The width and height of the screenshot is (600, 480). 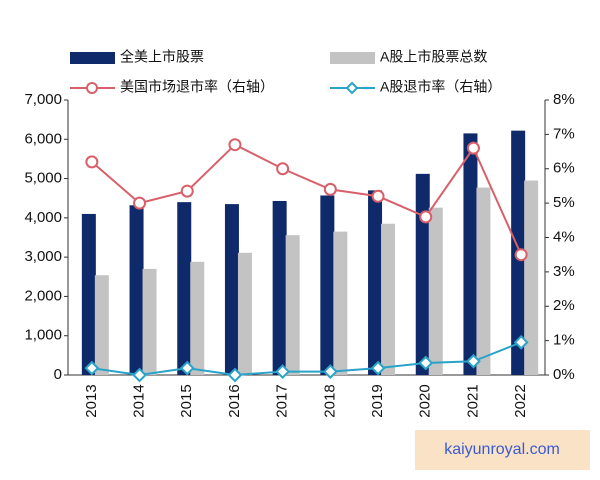 I want to click on y2-tick-label: 5%, so click(x=564, y=202).